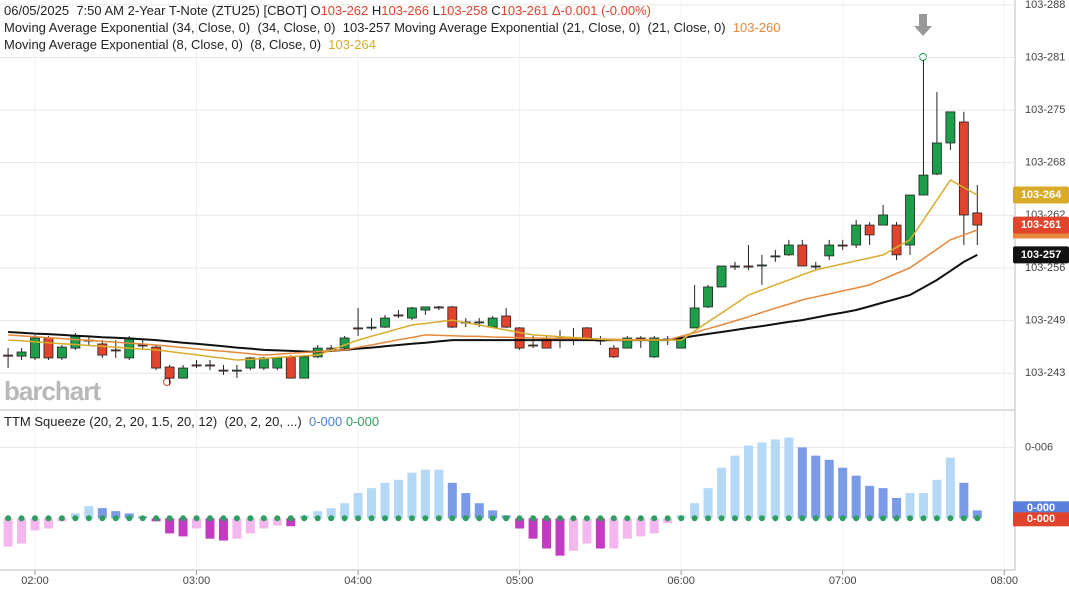 The height and width of the screenshot is (594, 1069). Describe the element at coordinates (1004, 581) in the screenshot. I see `x-tick-label: 08:00` at that location.